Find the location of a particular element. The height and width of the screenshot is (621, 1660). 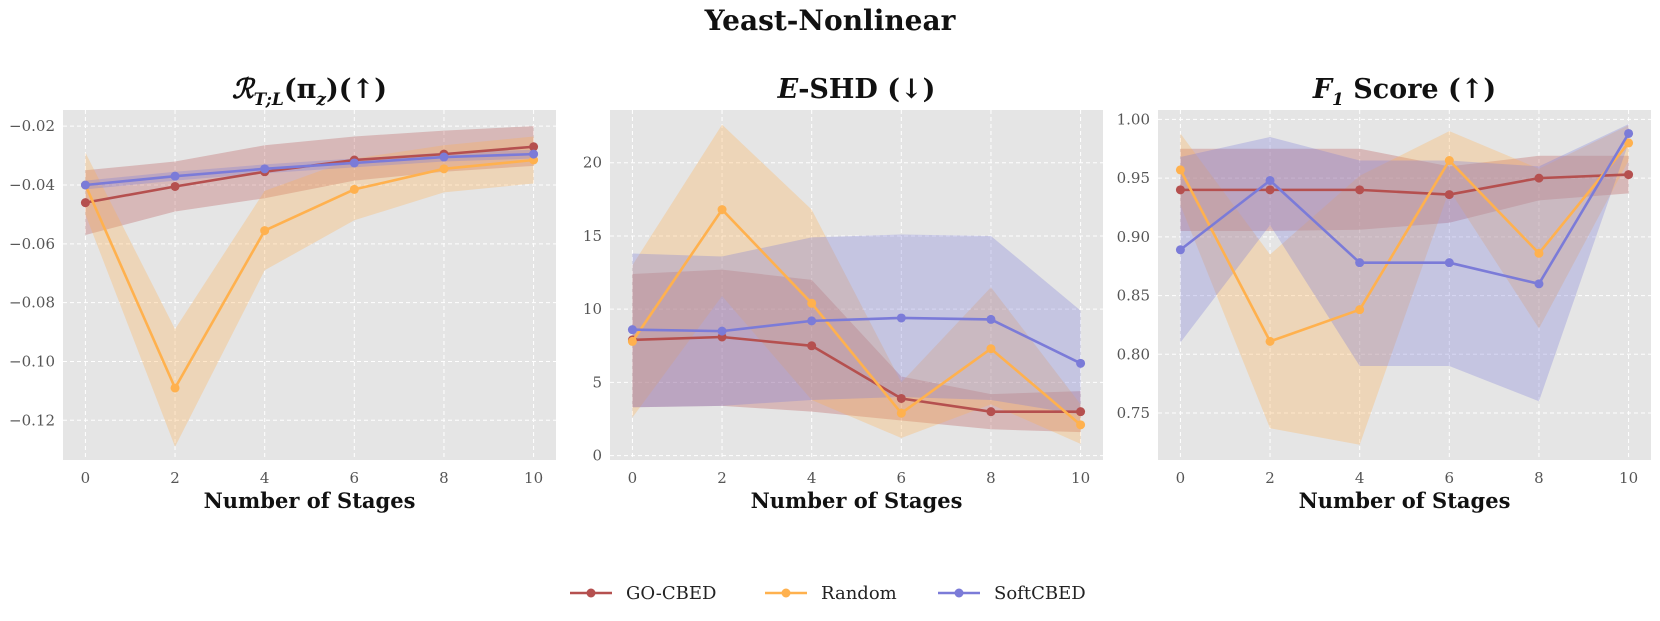

y-tick-label: 0.85 is located at coordinates (1133, 296).